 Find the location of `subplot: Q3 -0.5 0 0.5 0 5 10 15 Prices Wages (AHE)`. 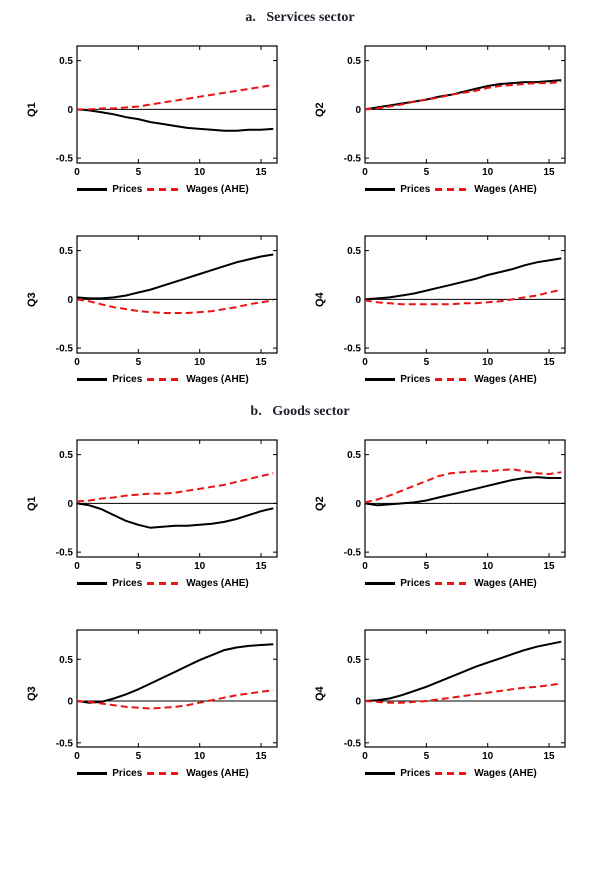

subplot: Q3 -0.5 0 0.5 0 5 10 15 Prices Wages (AHE) is located at coordinates (156, 702).